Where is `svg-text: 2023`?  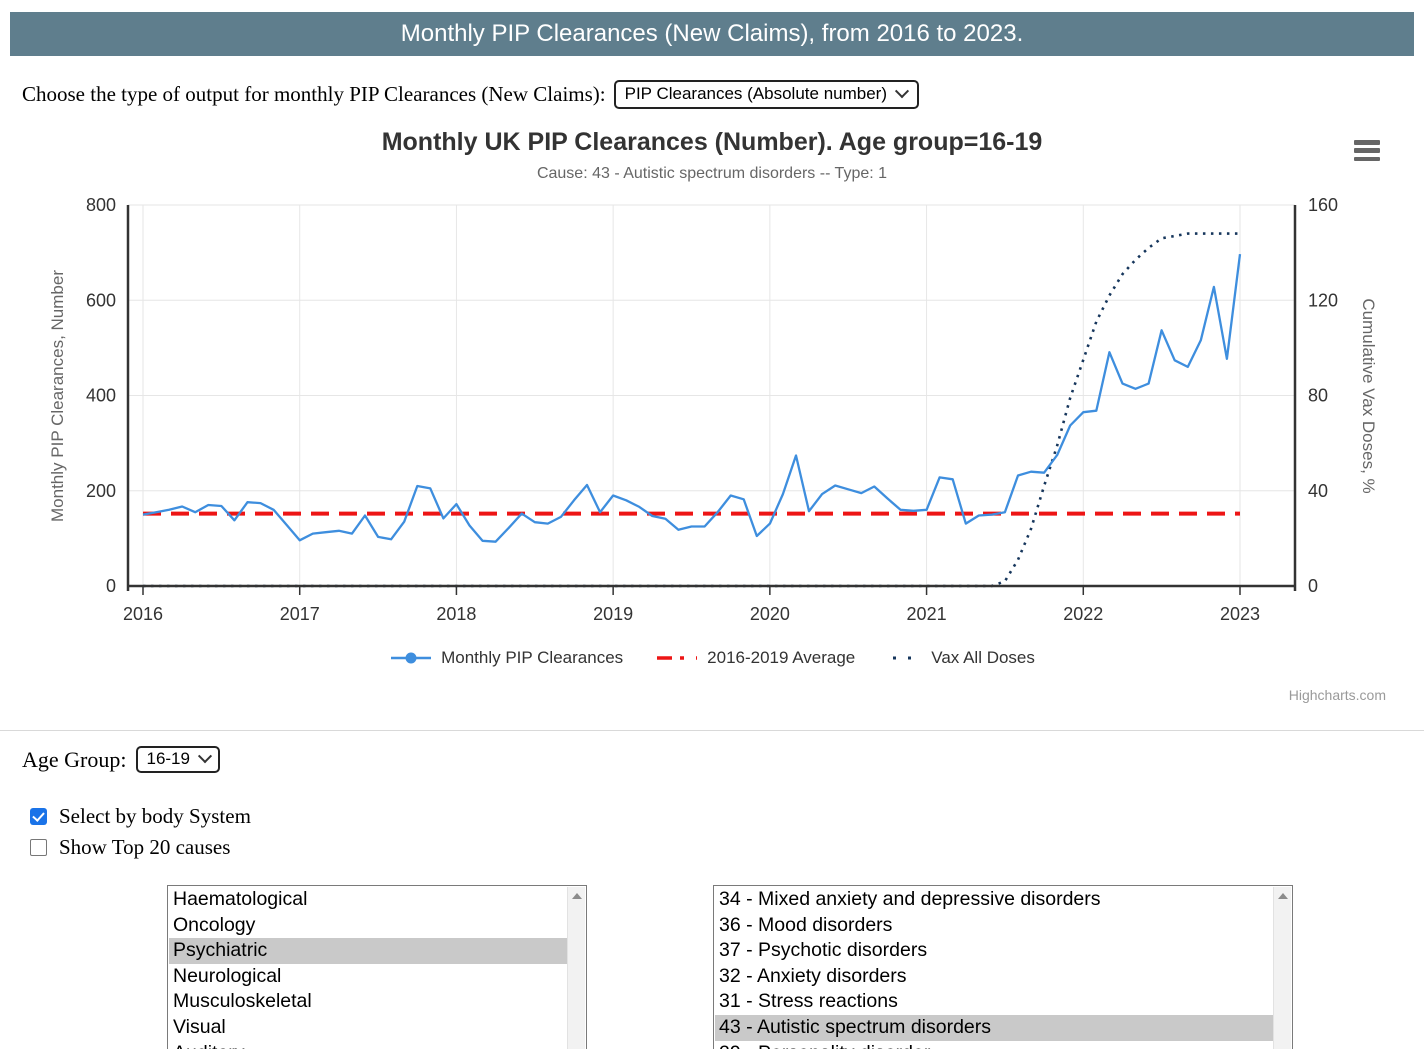
svg-text: 2023 is located at coordinates (1240, 614).